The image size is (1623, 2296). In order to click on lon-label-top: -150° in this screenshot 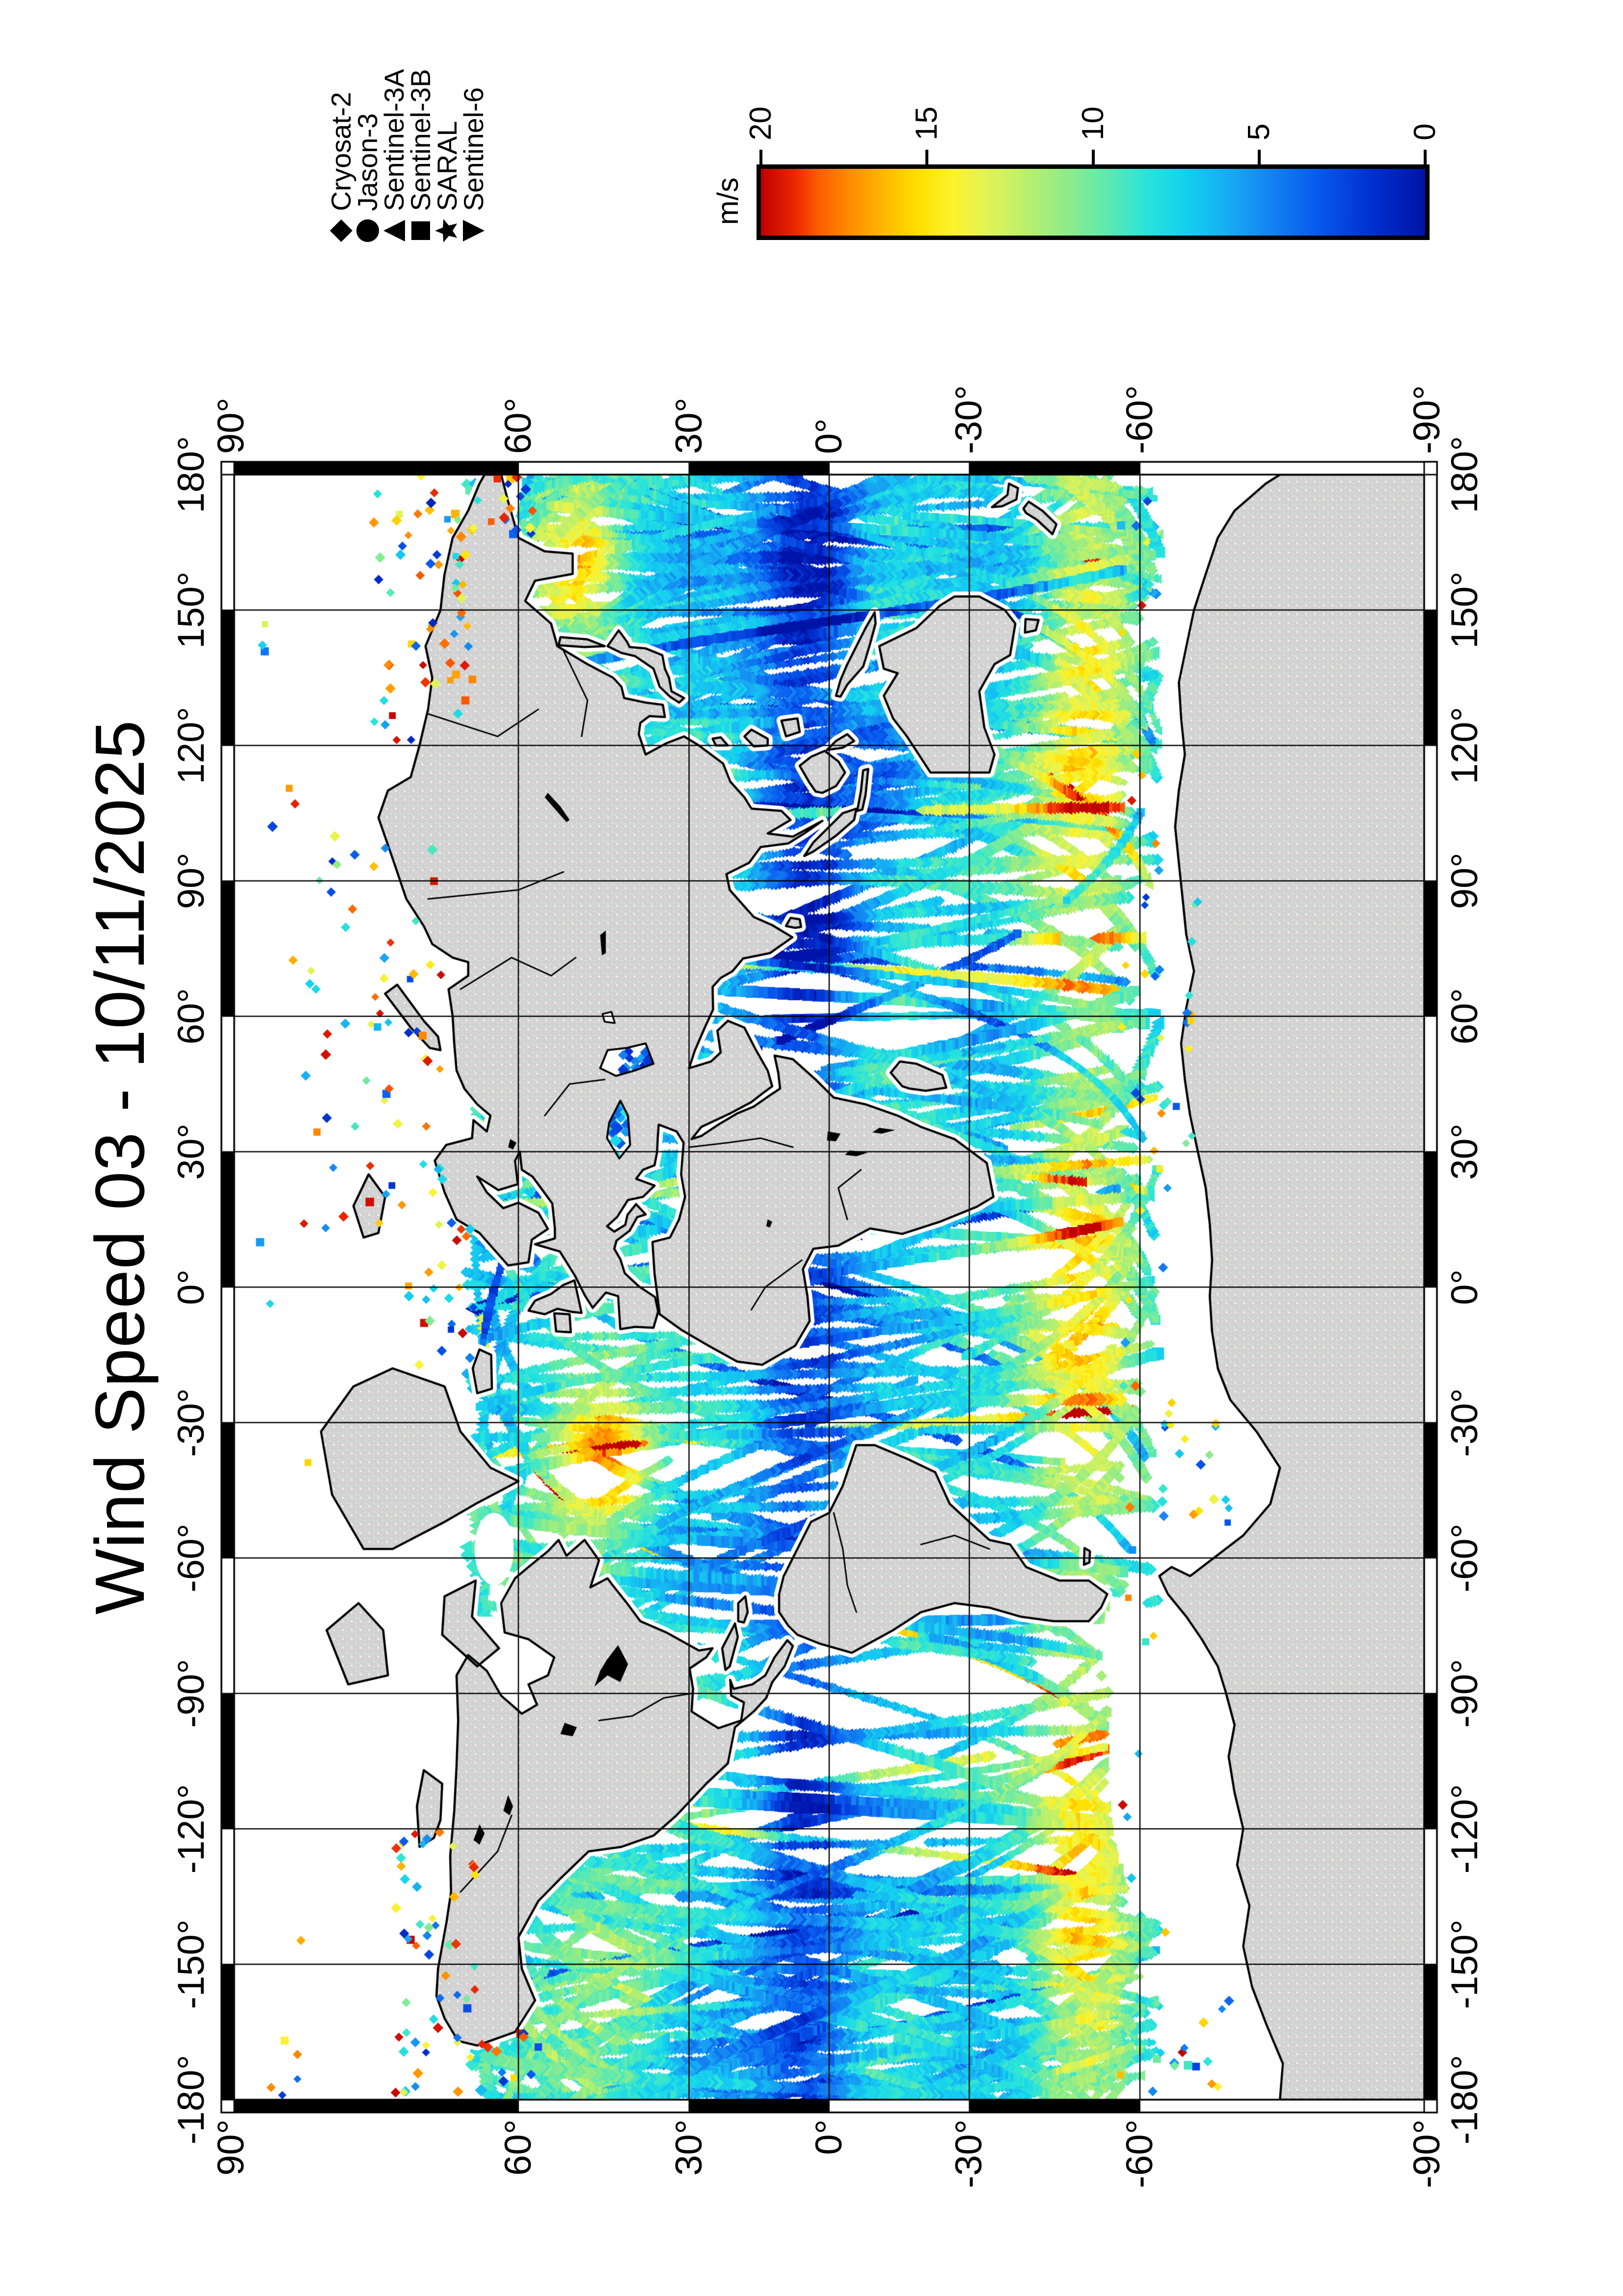, I will do `click(191, 1964)`.